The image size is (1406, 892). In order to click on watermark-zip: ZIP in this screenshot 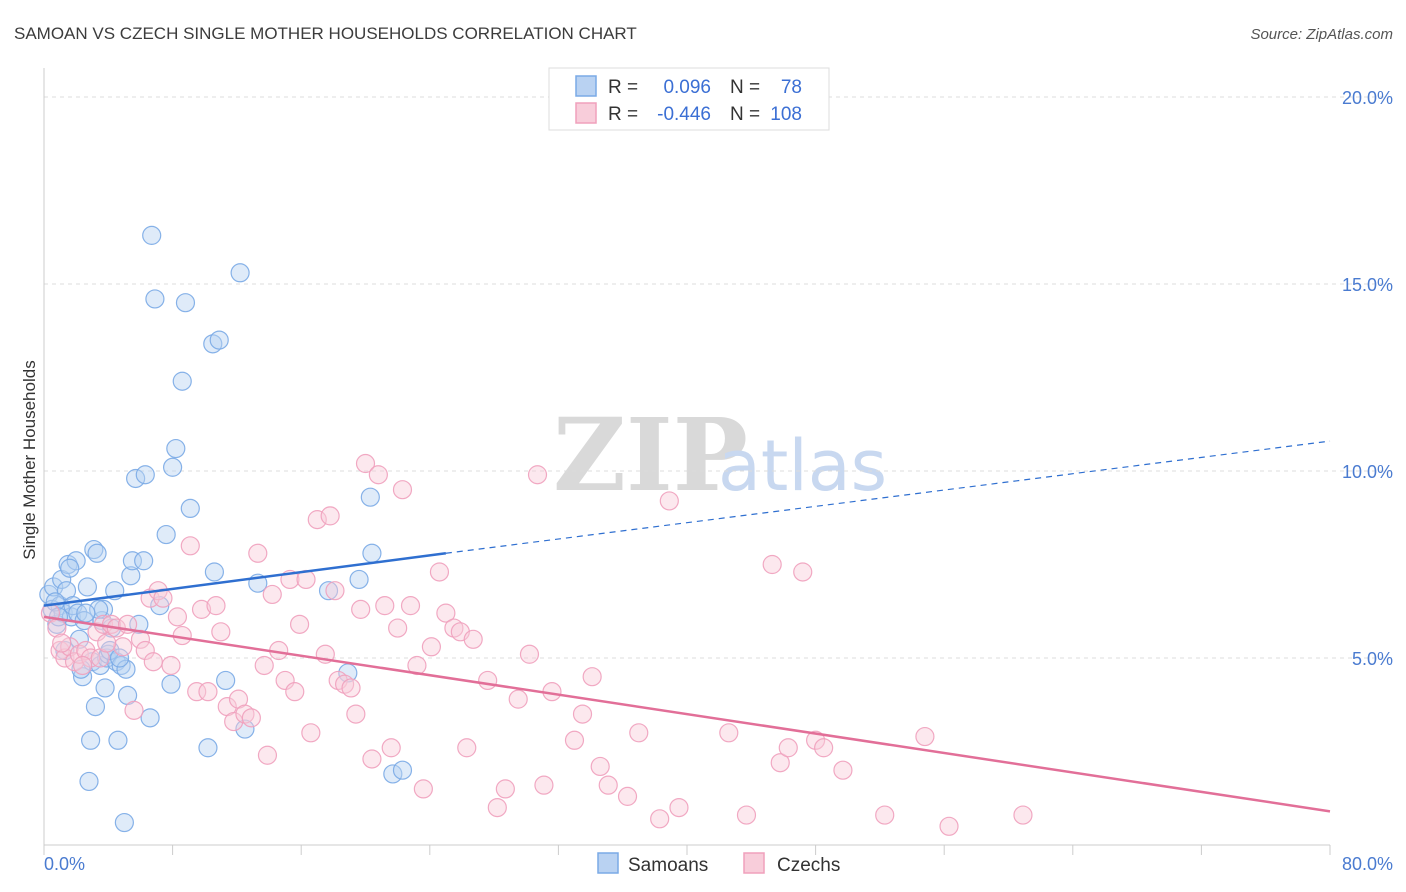, I will do `click(650, 455)`.